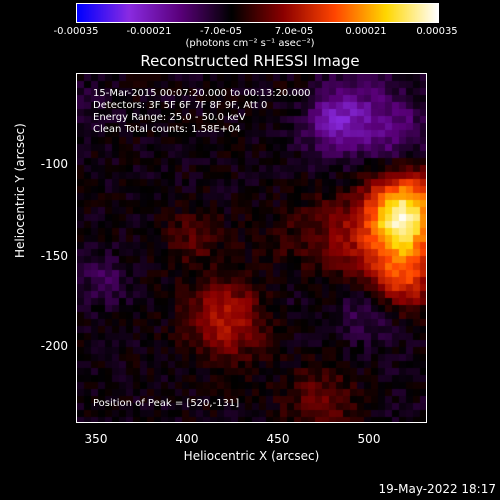 The image size is (500, 500). Describe the element at coordinates (96, 439) in the screenshot. I see `x-tick-label: 350` at that location.